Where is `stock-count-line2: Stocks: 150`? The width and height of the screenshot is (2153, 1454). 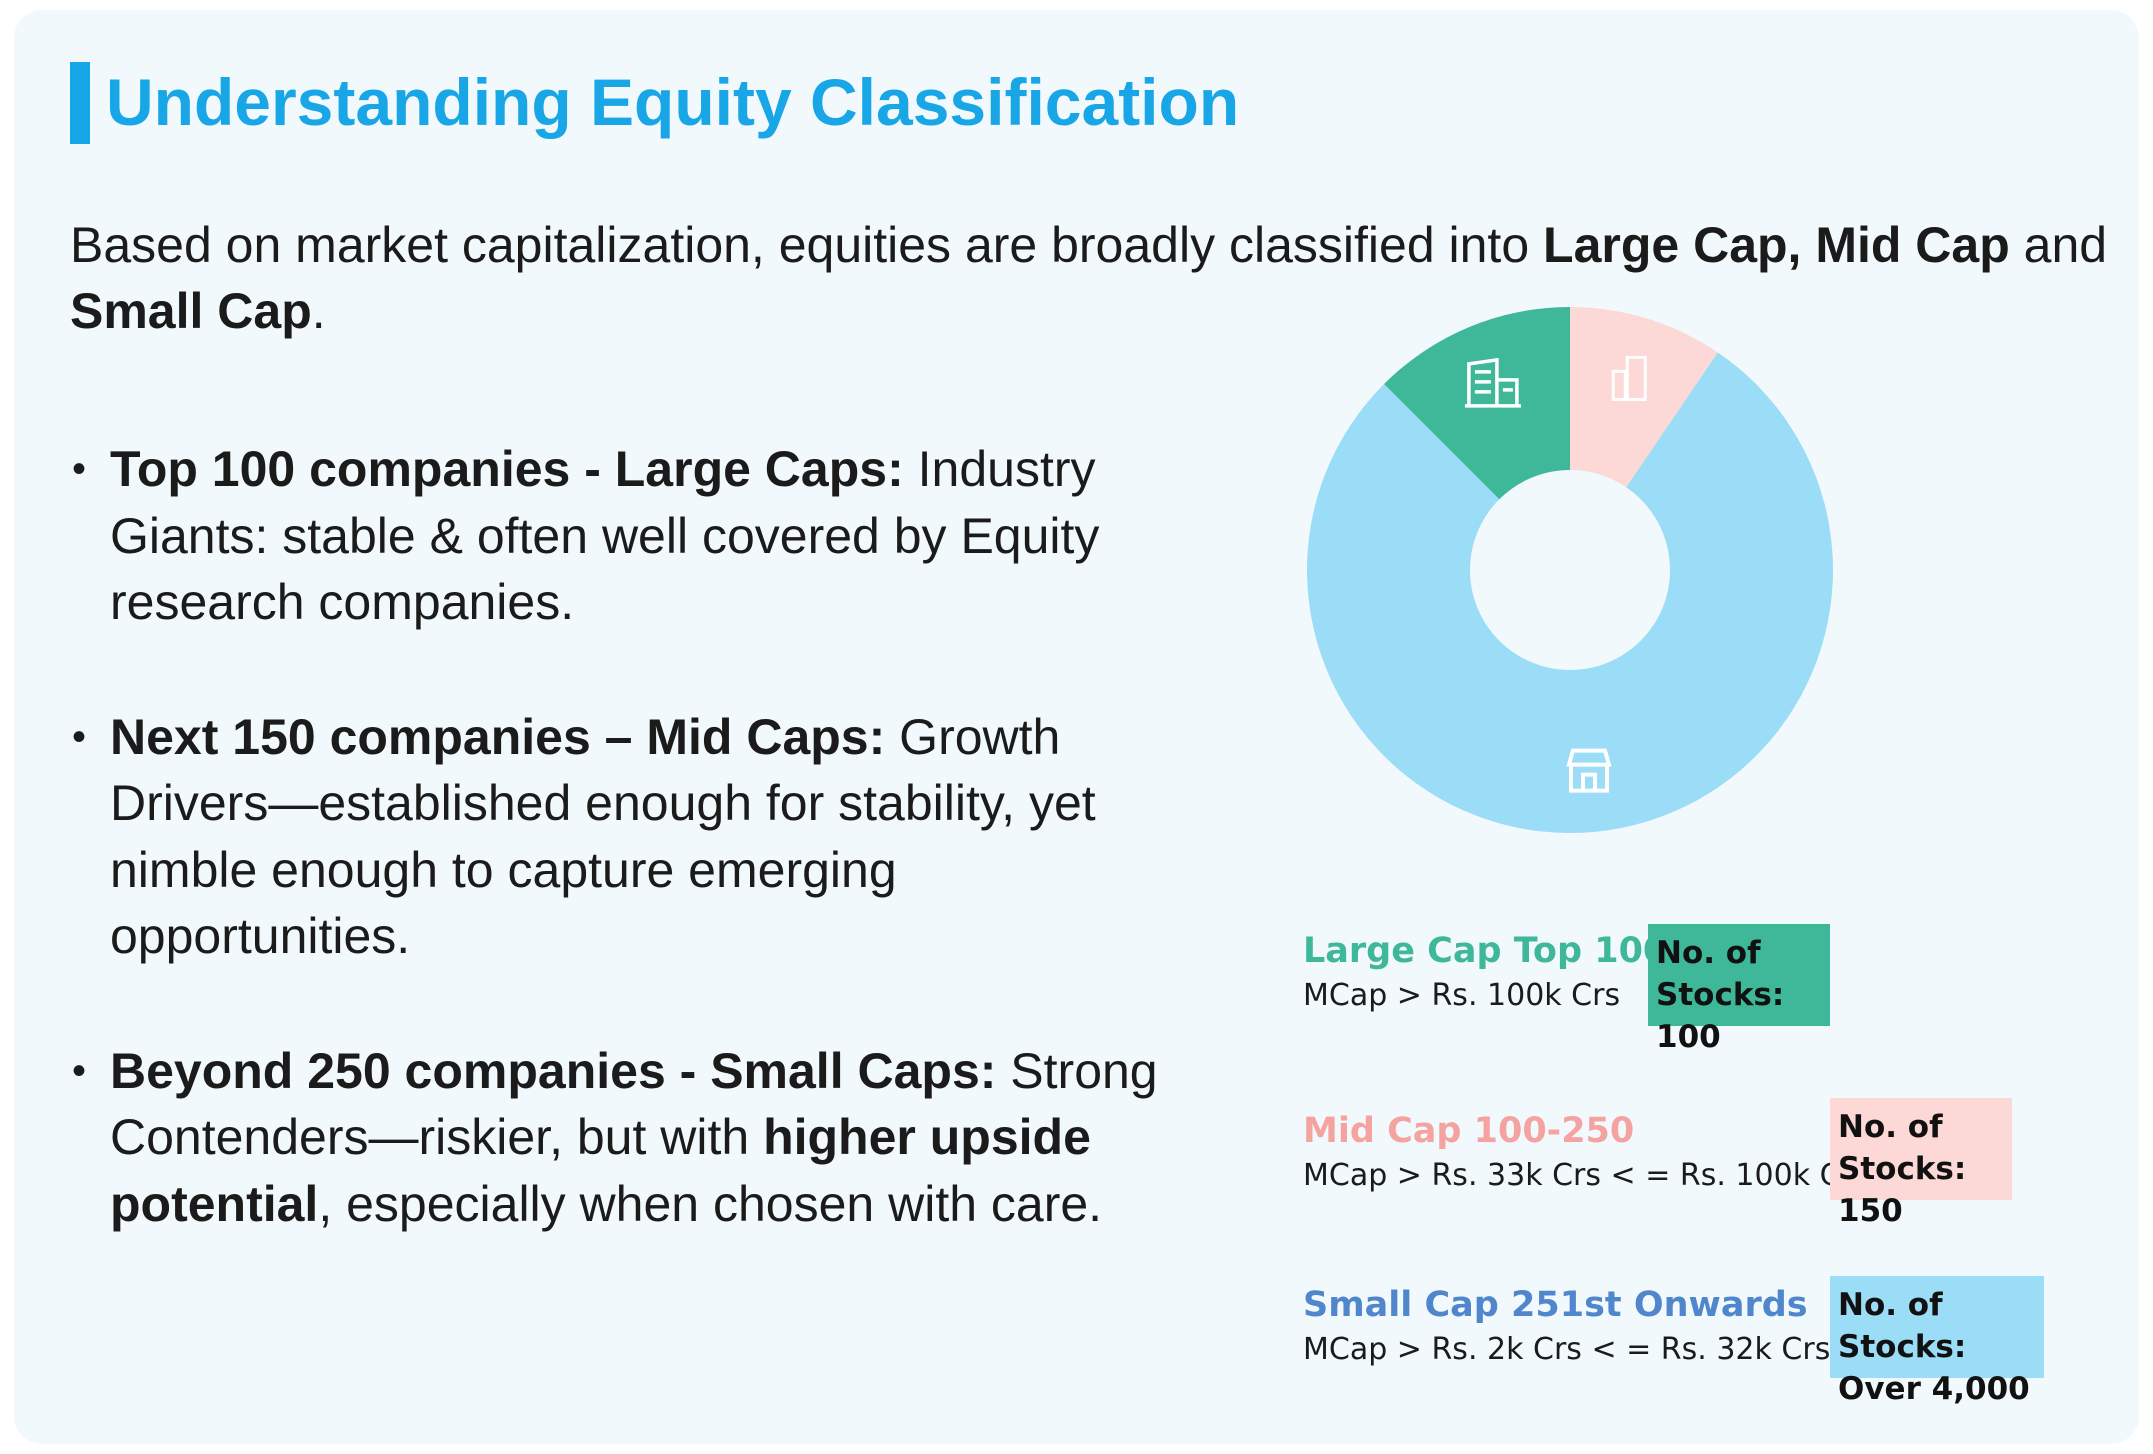
stock-count-line2: Stocks: 150 is located at coordinates (1902, 1190).